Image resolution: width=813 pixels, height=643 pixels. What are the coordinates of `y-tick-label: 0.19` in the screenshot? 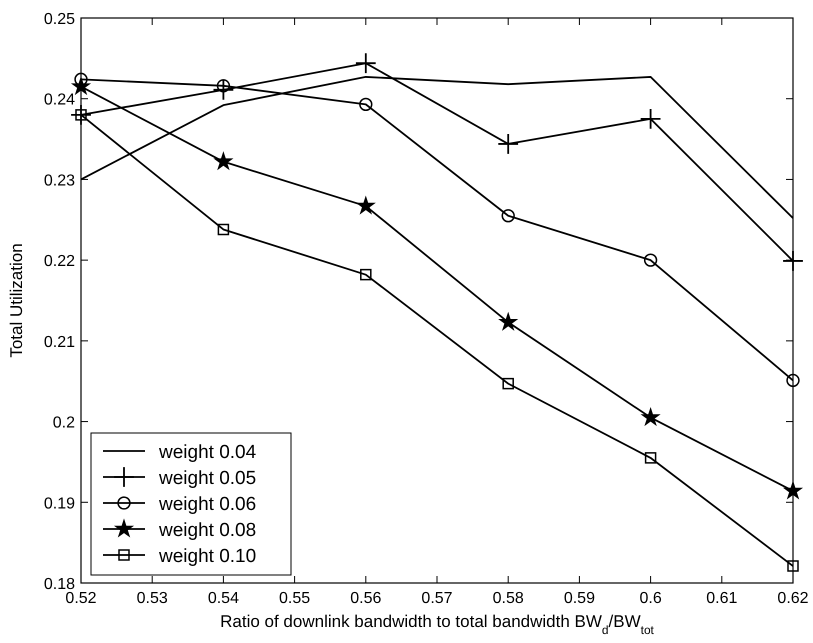 It's located at (60, 503).